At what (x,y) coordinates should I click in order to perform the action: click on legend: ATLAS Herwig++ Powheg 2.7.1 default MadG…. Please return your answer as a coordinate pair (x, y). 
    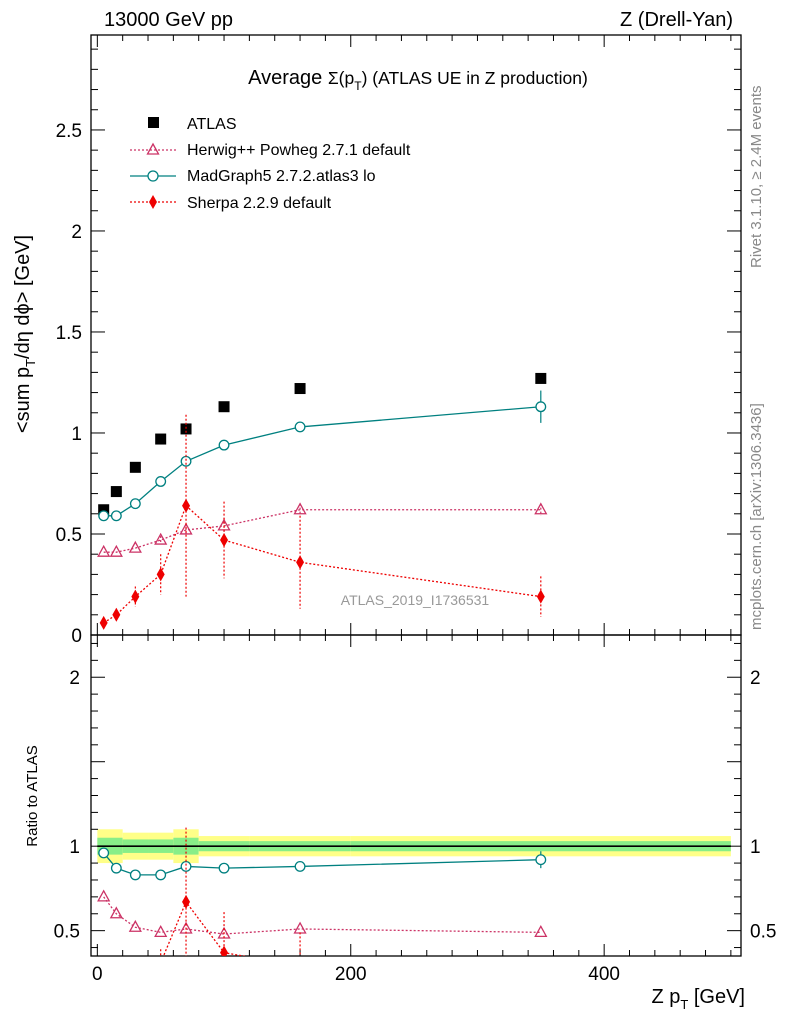
    Looking at the image, I should click on (270, 164).